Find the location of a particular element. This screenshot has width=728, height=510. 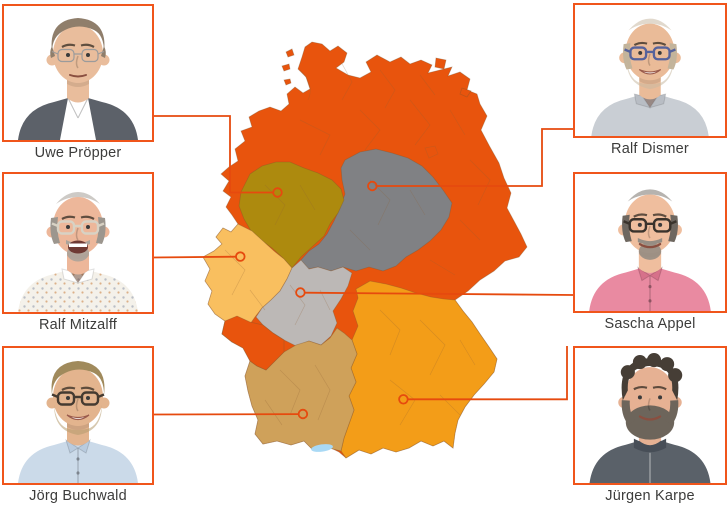

portrait-joerg-buchwald is located at coordinates (78, 415).